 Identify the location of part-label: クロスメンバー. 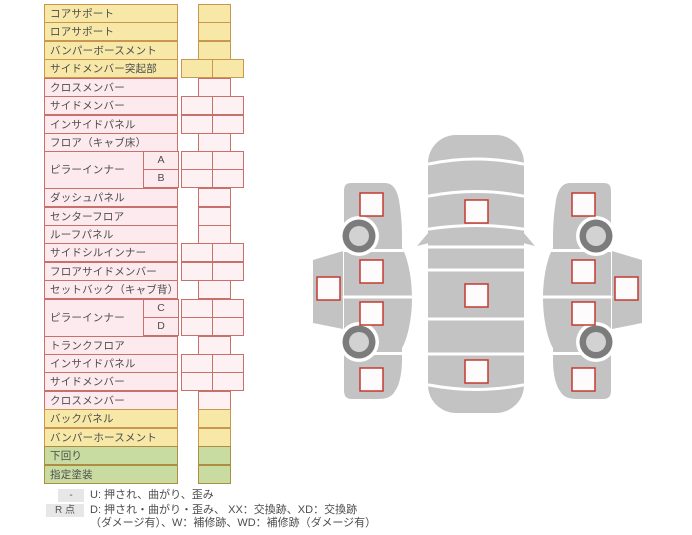
(111, 87).